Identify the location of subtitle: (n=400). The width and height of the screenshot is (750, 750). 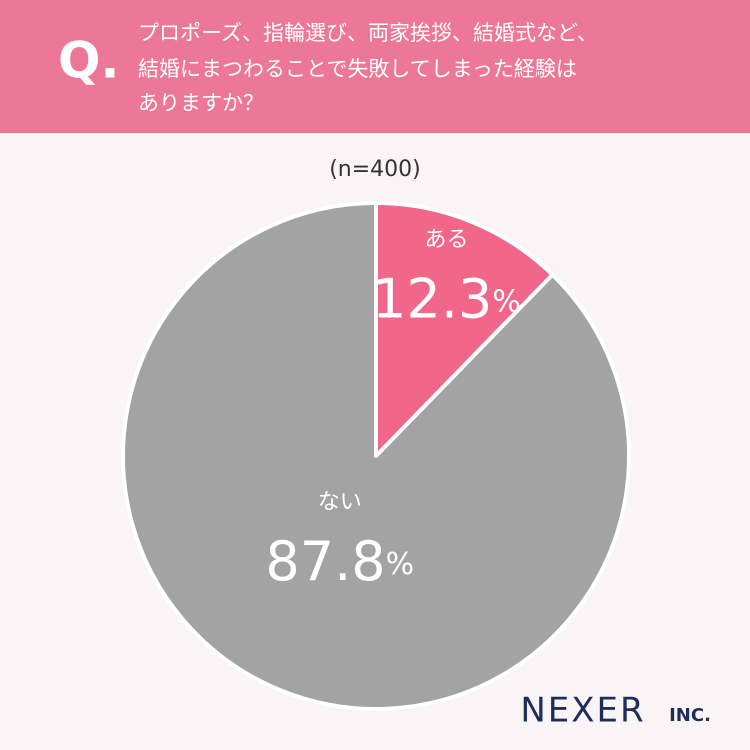
(375, 169).